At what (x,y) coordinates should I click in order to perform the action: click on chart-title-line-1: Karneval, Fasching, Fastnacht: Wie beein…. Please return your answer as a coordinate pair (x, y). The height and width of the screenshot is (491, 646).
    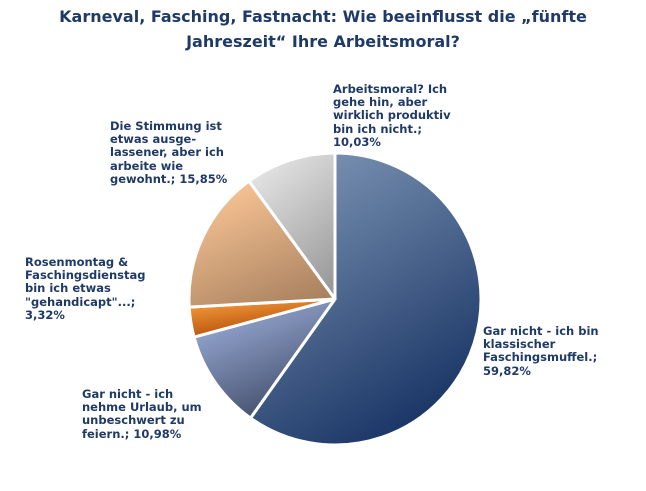
    Looking at the image, I should click on (323, 16).